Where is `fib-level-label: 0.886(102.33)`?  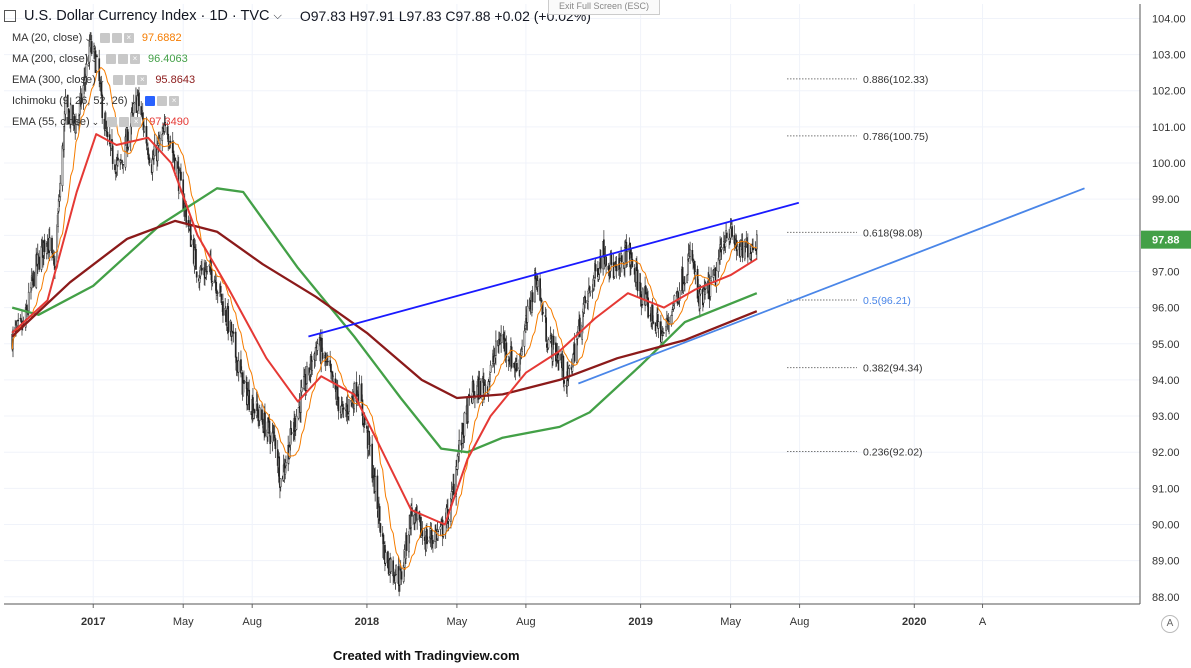
fib-level-label: 0.886(102.33) is located at coordinates (895, 80).